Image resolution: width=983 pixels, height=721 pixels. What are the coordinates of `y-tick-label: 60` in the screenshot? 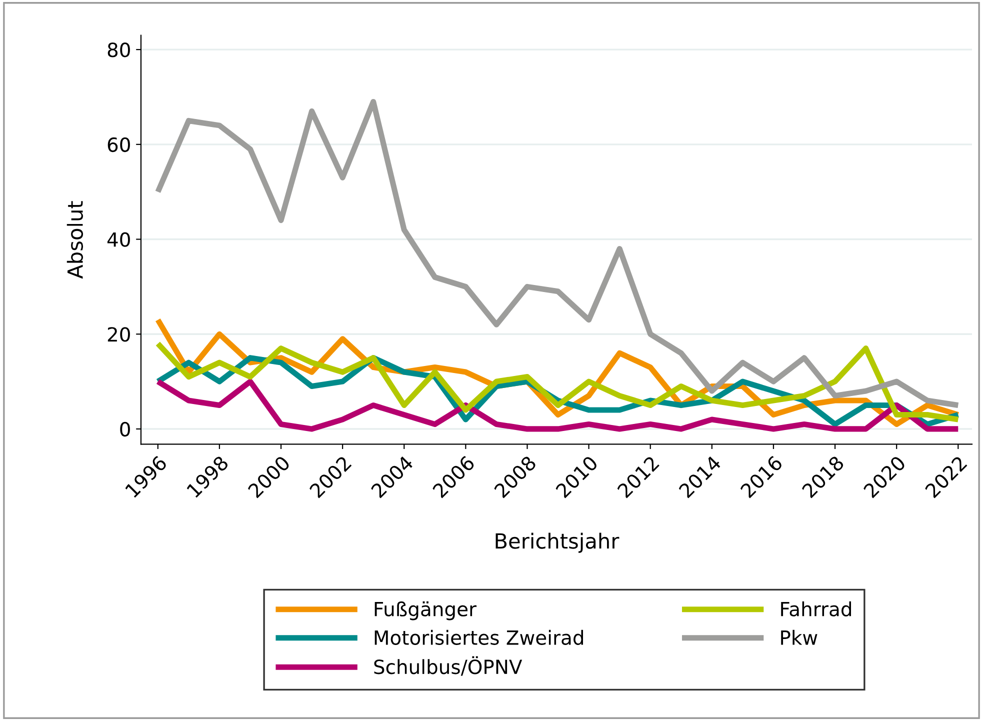 It's located at (119, 144).